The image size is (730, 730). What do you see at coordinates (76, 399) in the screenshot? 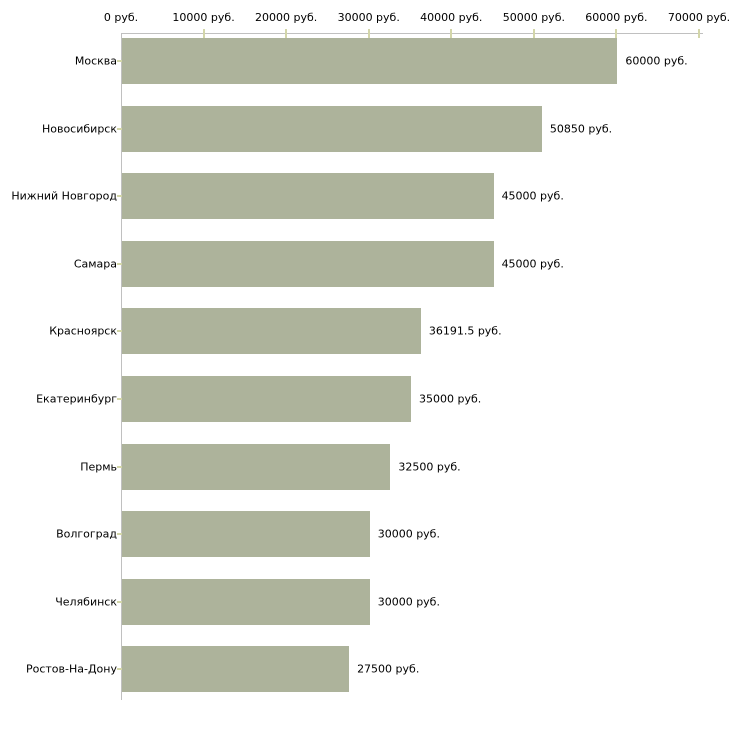
I see `category-label: Екатеринбург` at bounding box center [76, 399].